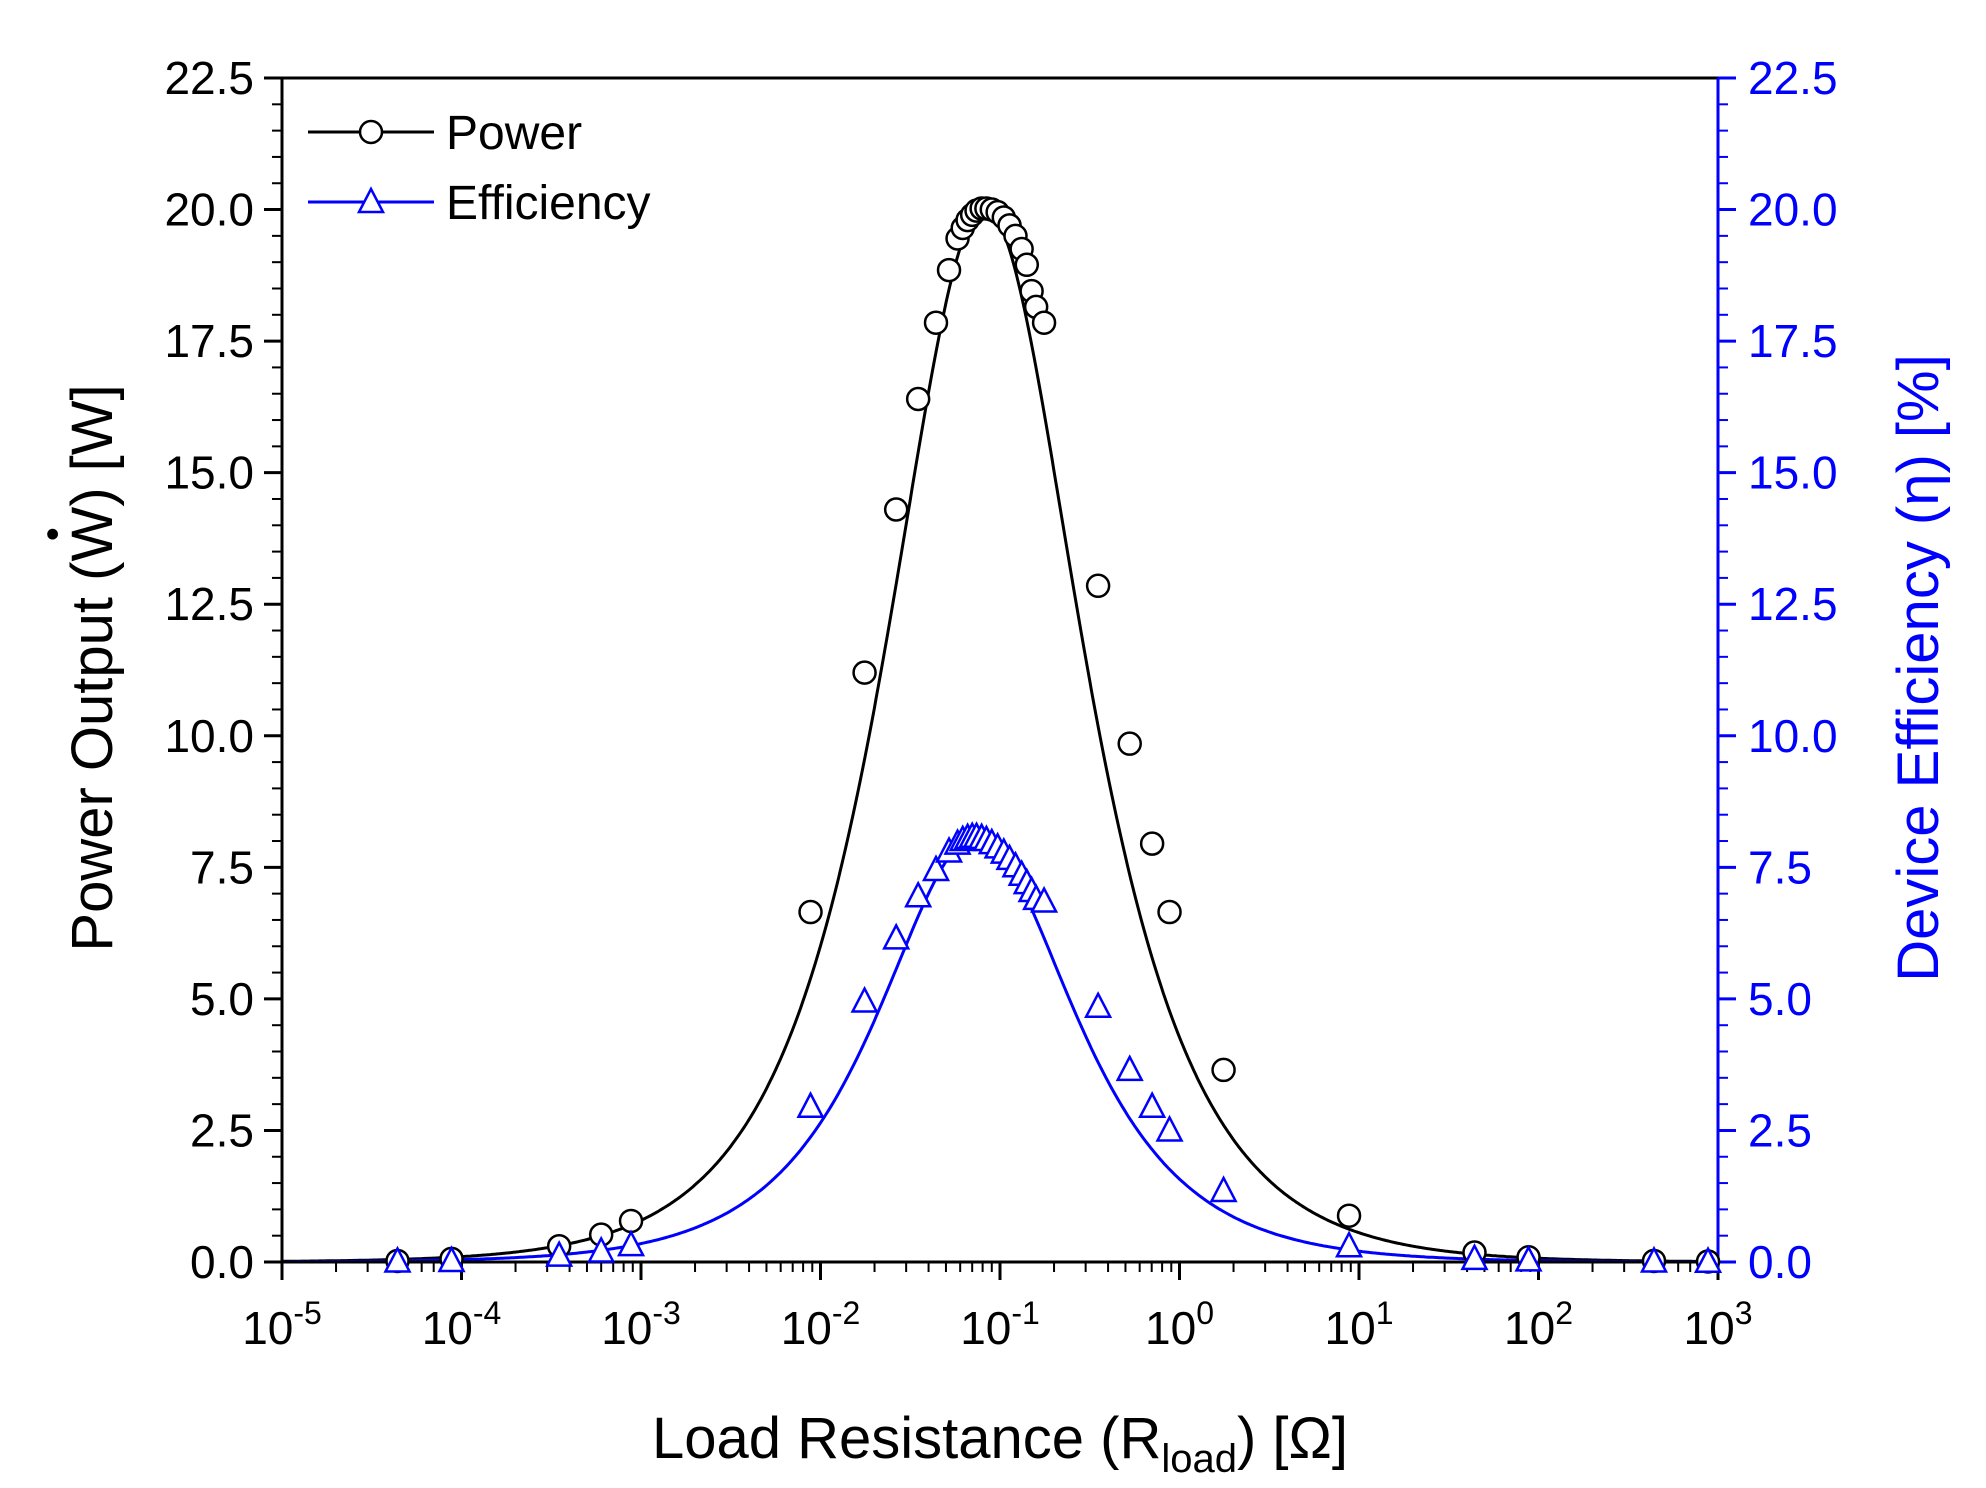  I want to click on x-tick-label-exponent: 1, so click(1385, 1313).